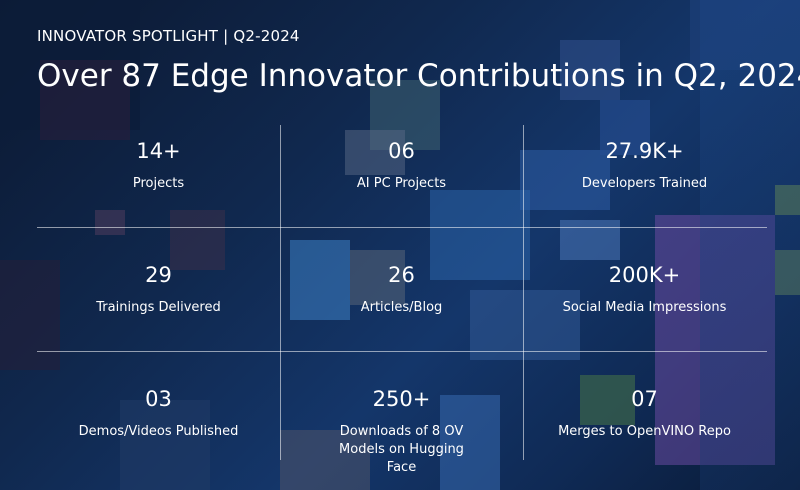  I want to click on stat-label: Projects, so click(158, 183).